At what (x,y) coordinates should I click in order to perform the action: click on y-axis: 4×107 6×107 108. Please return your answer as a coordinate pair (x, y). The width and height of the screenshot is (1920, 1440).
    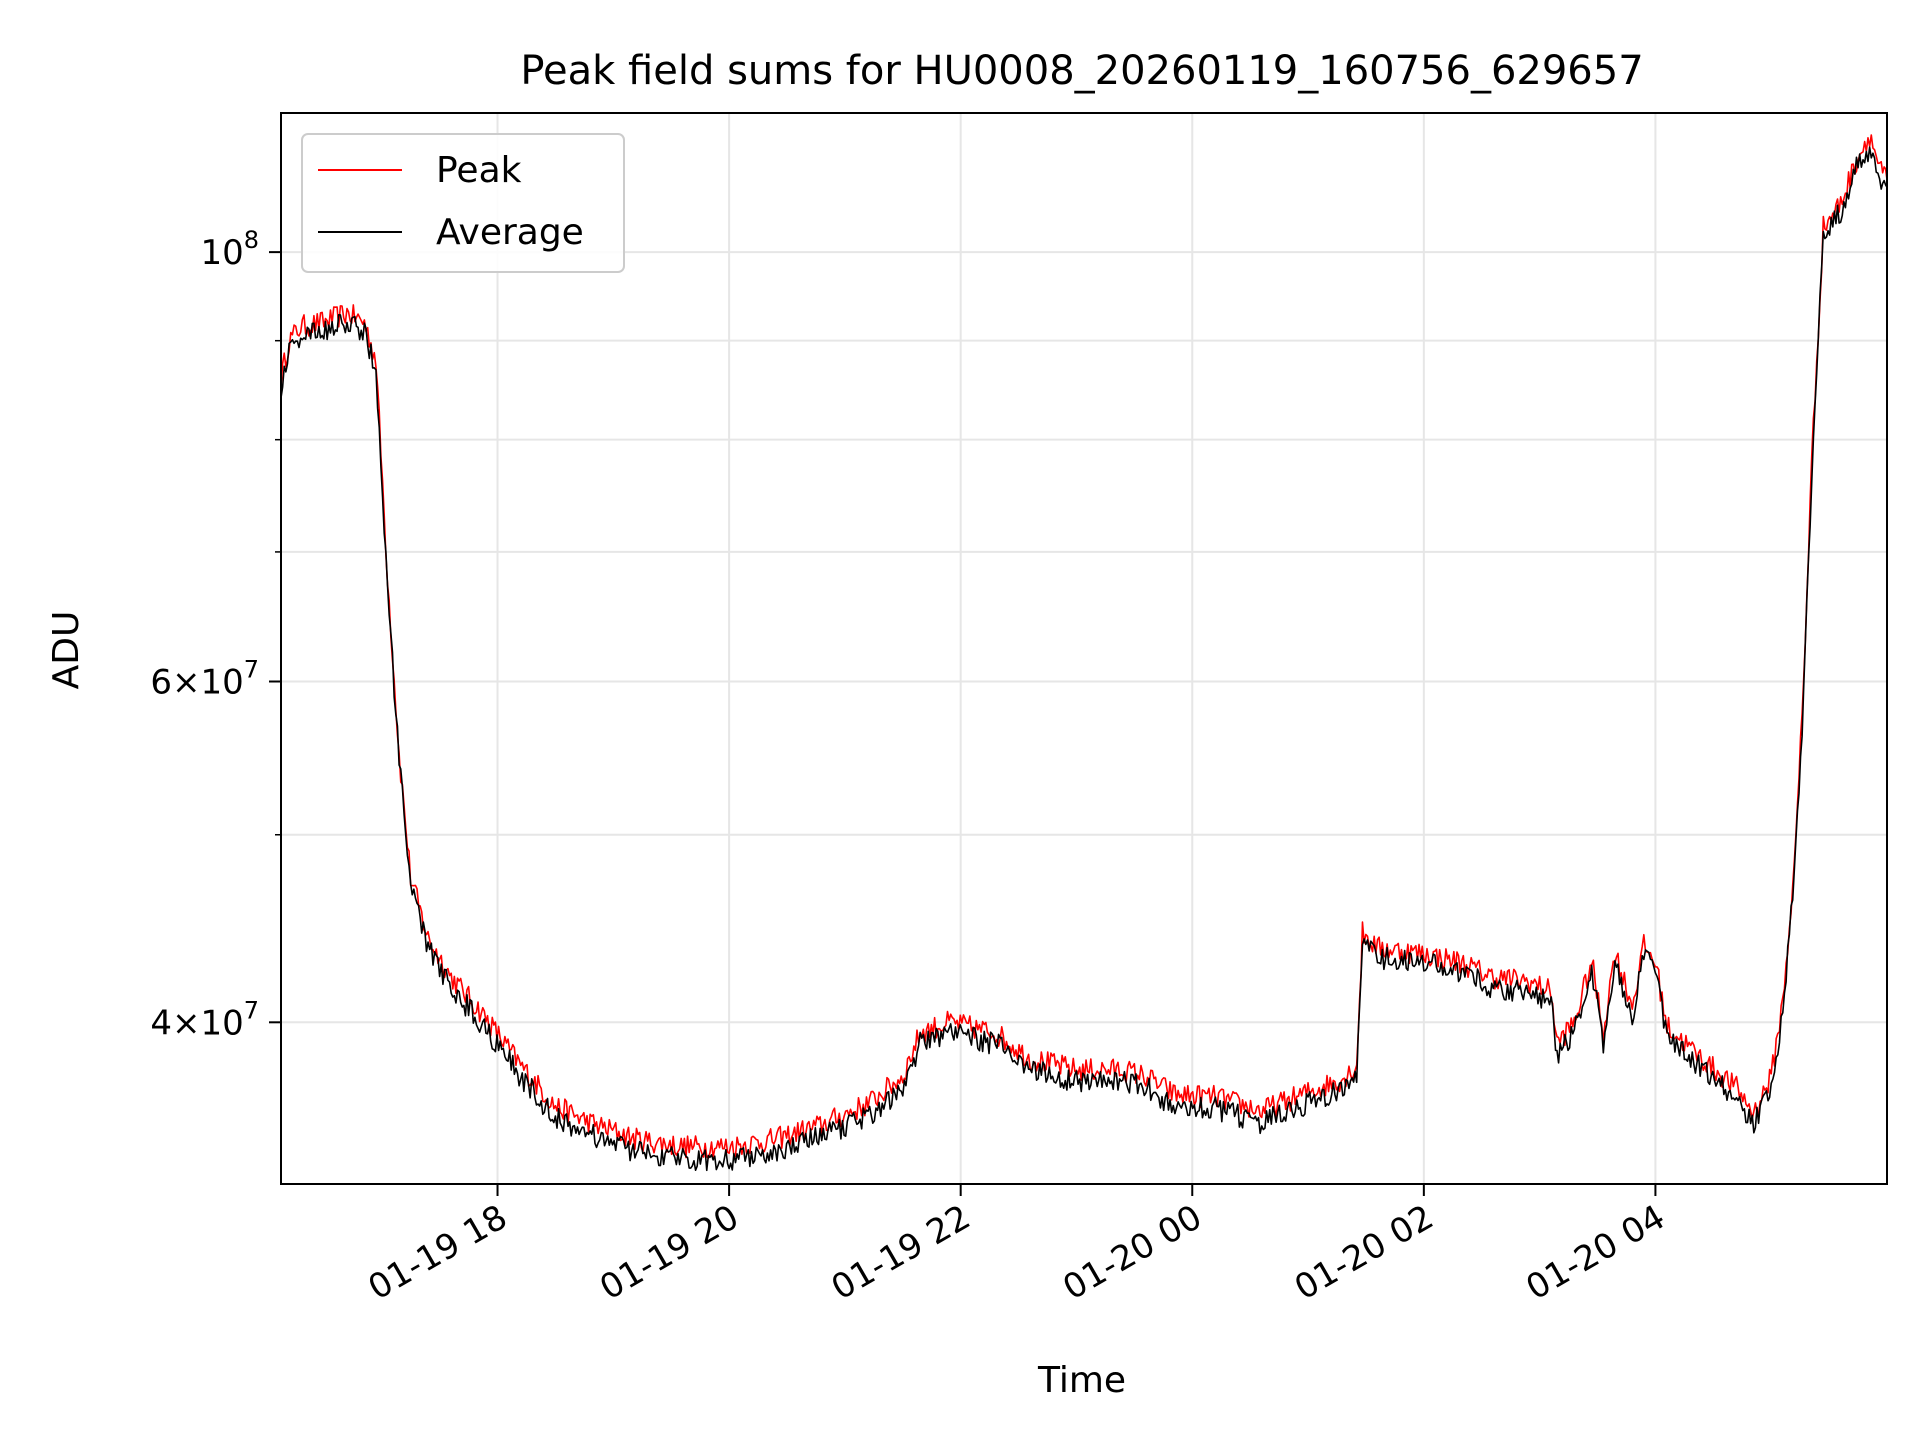
    Looking at the image, I should click on (215, 634).